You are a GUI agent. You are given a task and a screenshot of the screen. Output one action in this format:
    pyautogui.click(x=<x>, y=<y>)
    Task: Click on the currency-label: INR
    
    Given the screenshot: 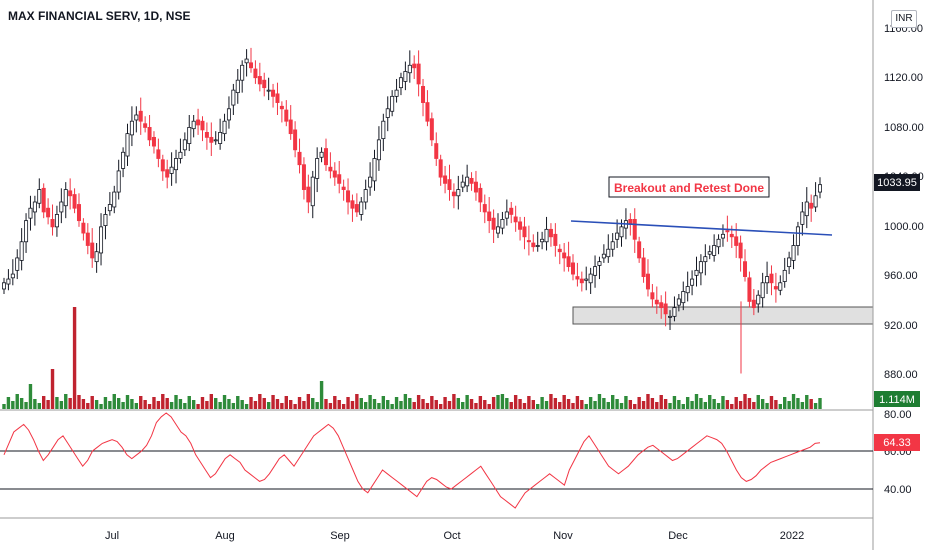 What is the action you would take?
    pyautogui.click(x=904, y=19)
    